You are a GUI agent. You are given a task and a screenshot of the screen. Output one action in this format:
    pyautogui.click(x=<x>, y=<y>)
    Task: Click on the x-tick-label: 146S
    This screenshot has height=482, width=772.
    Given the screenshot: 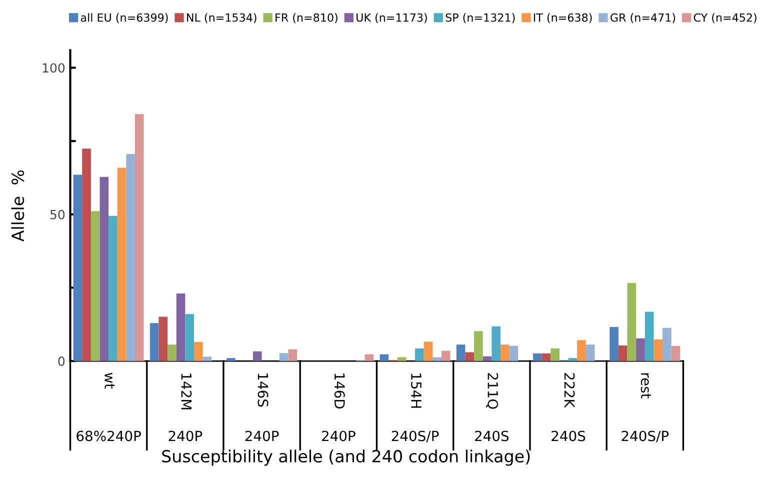 What is the action you would take?
    pyautogui.click(x=263, y=390)
    